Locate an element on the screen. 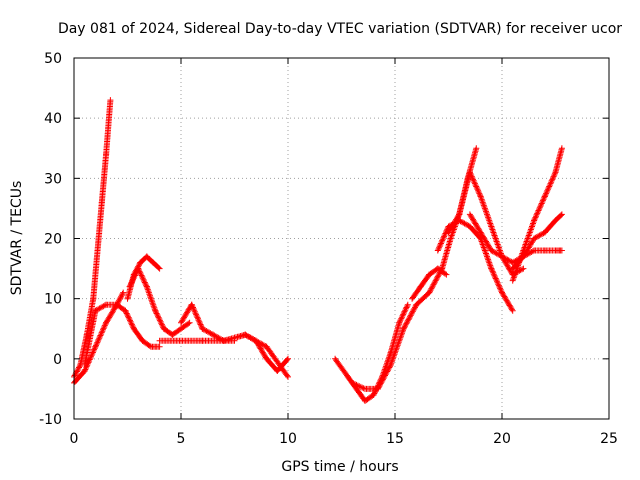  y-axis-label: SDTVAR / TECUs is located at coordinates (17, 238).